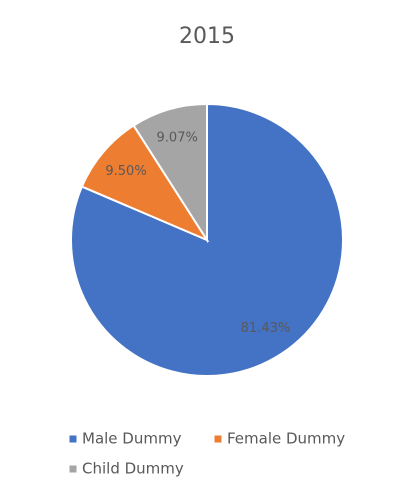  Describe the element at coordinates (207, 36) in the screenshot. I see `chart-title: 2015` at that location.